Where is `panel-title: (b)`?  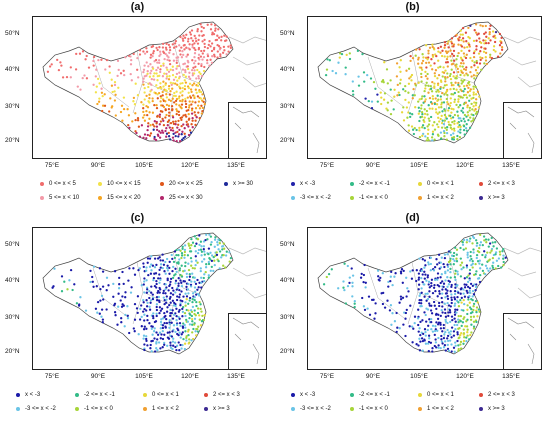
panel-title: (b) is located at coordinates (412, 7).